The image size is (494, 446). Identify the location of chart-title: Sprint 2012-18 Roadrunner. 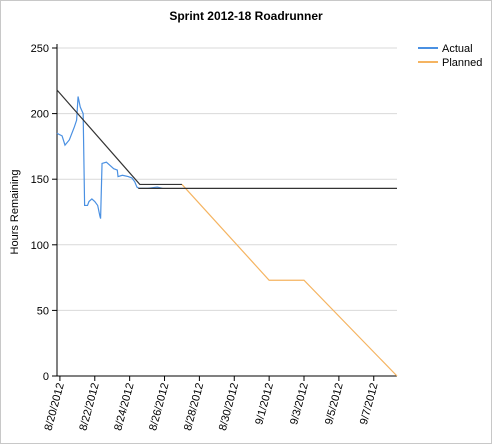
(246, 16).